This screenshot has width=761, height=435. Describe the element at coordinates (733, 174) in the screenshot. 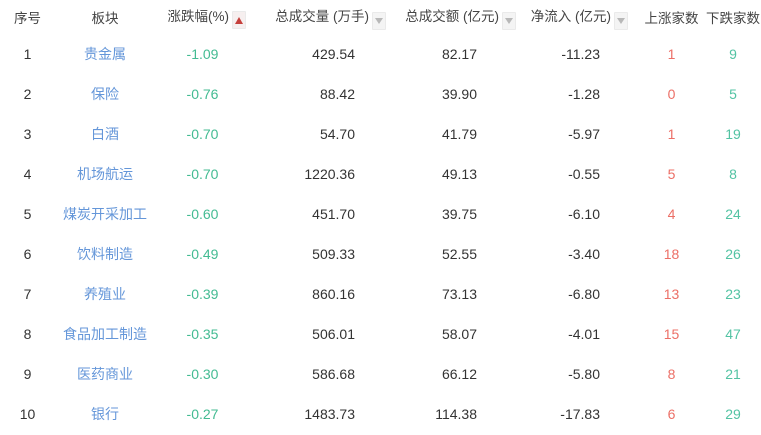

I see `cell-losers: 8` at that location.